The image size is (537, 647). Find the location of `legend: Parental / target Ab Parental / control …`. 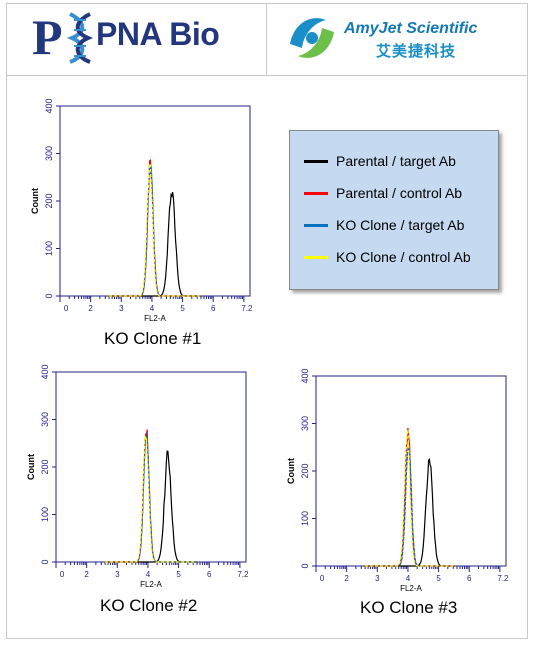

legend: Parental / target Ab Parental / control … is located at coordinates (394, 210).